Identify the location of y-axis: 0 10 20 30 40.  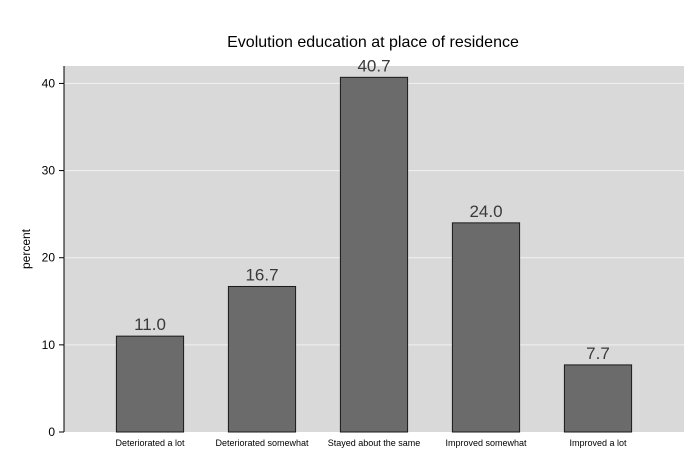
(53, 252).